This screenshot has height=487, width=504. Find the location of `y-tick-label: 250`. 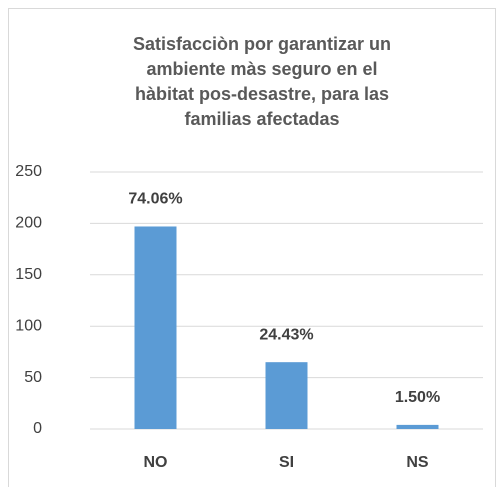

y-tick-label: 250 is located at coordinates (28, 171).